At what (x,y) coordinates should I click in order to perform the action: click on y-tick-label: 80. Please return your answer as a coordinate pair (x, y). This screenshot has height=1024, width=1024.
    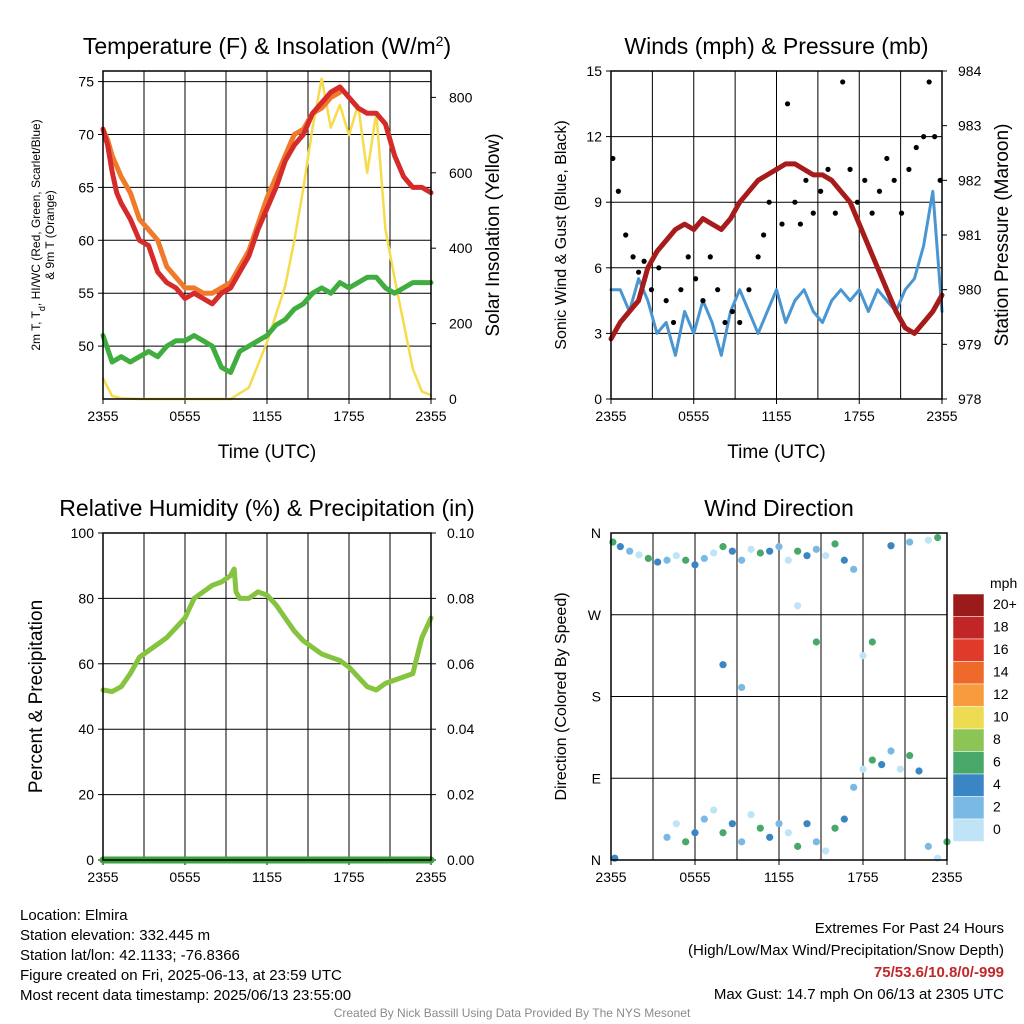
    Looking at the image, I should click on (86, 598).